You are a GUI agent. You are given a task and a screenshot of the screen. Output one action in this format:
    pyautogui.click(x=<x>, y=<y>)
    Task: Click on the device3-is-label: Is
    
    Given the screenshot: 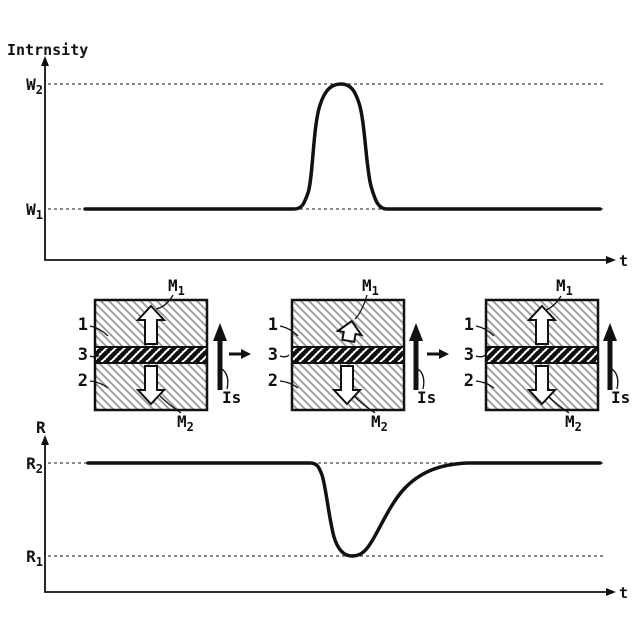 What is the action you would take?
    pyautogui.click(x=620, y=397)
    